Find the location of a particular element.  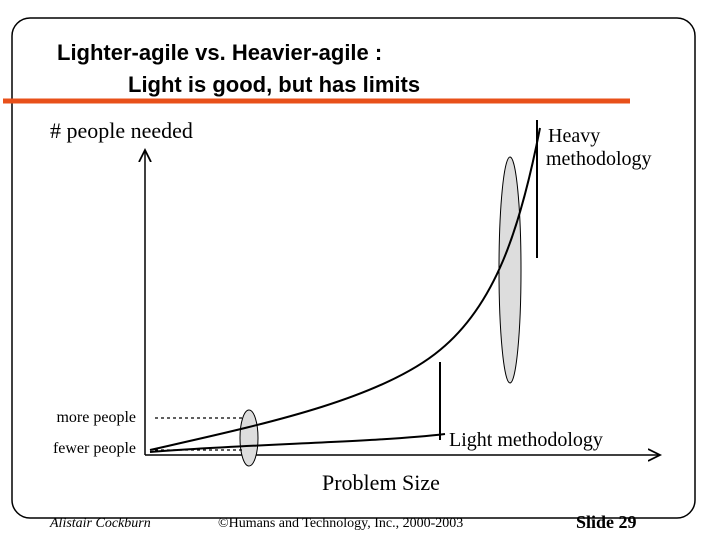

footer-copyright: ©Humans and Technology, Inc., 2000-2003 is located at coordinates (340, 523).